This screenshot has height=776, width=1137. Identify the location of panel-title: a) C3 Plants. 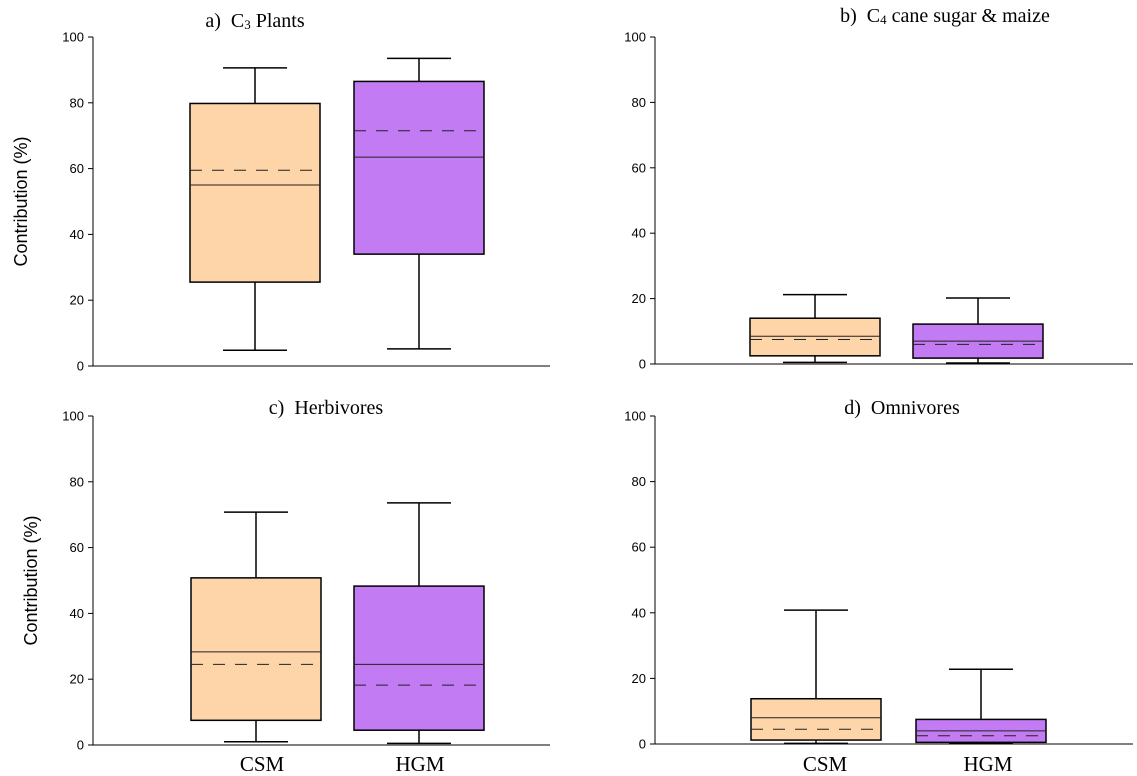
(255, 21).